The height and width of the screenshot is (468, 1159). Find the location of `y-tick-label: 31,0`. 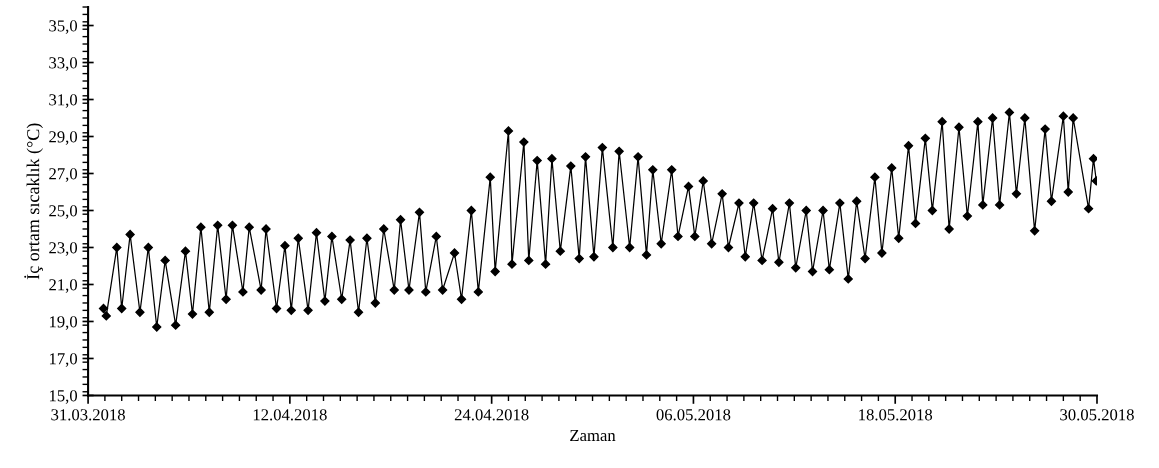

y-tick-label: 31,0 is located at coordinates (63, 101).